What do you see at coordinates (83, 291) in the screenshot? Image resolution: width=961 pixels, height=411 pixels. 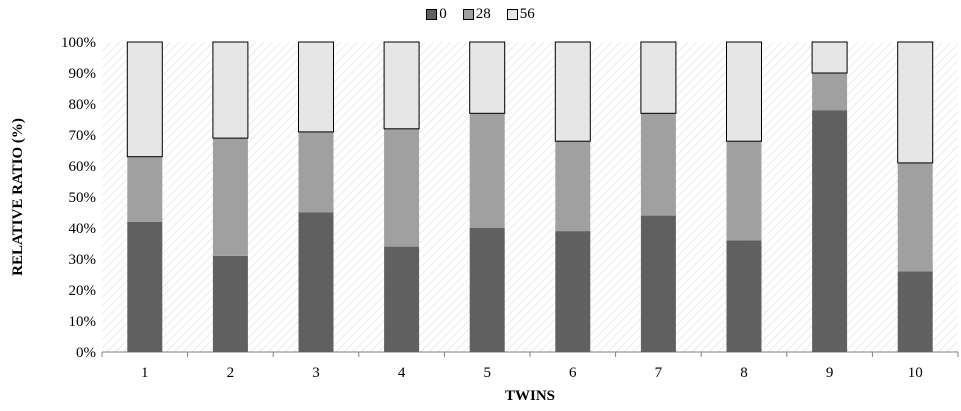 I see `y-tick-label: 20%` at bounding box center [83, 291].